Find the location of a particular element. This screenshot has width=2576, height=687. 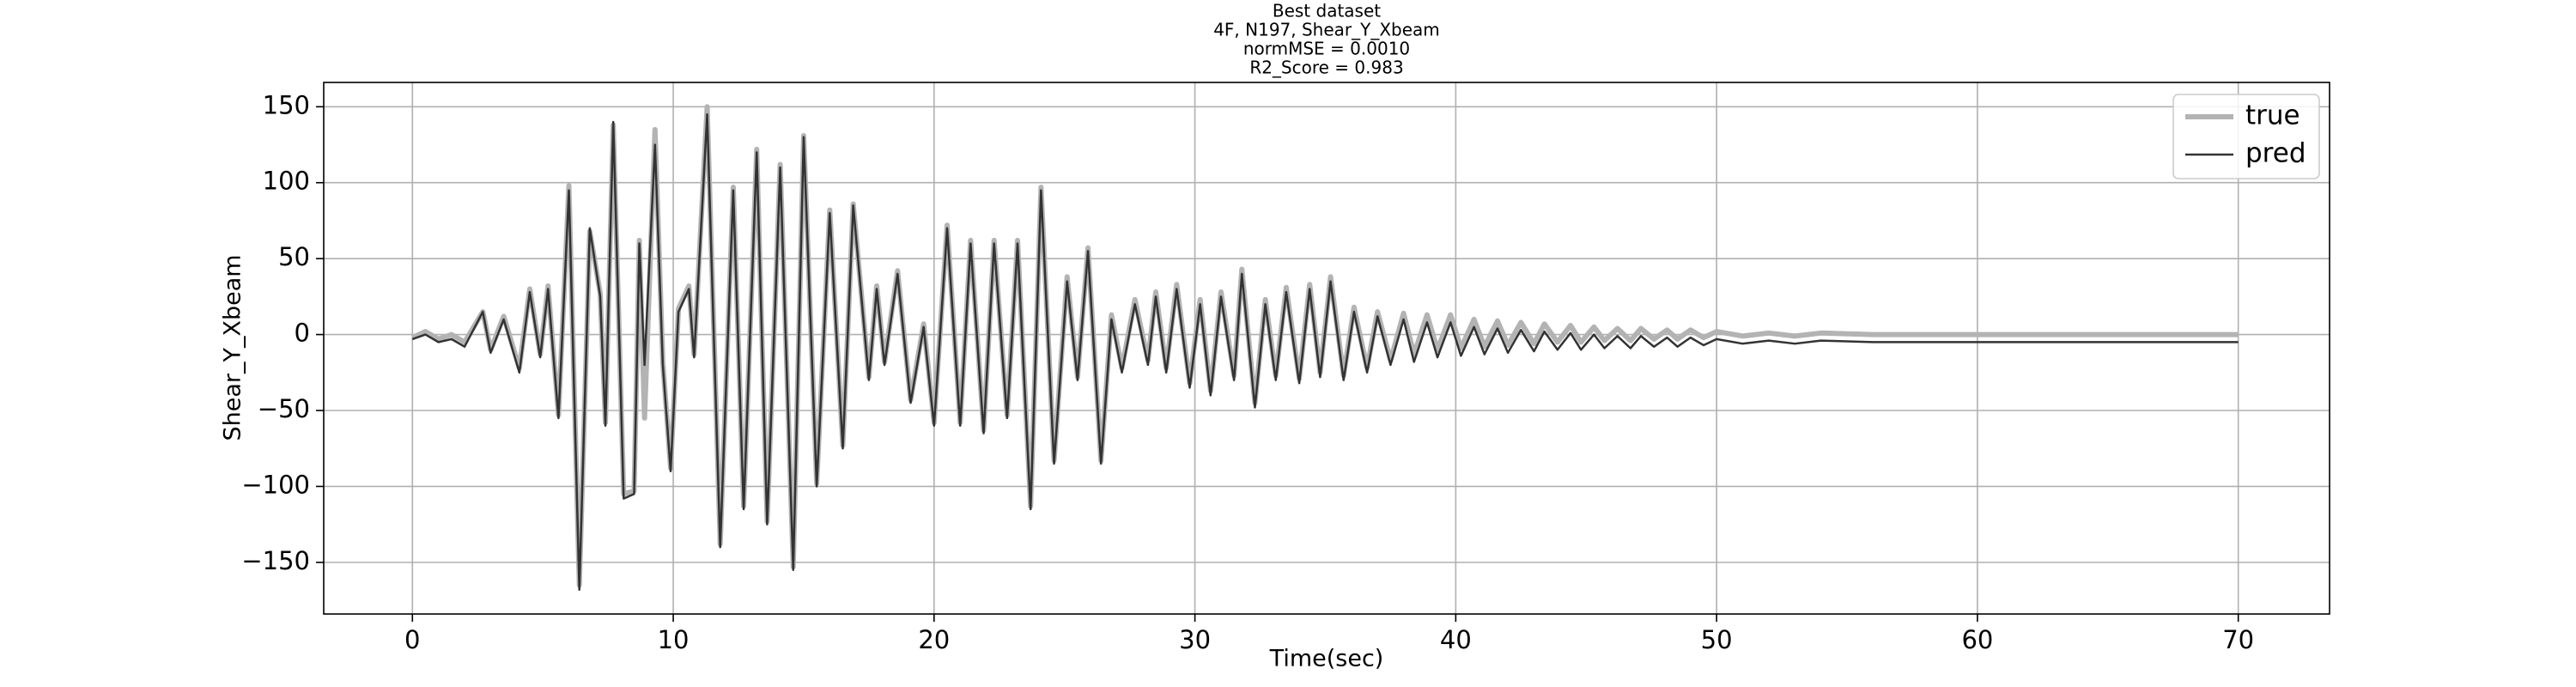

x-tick-label: 20 is located at coordinates (934, 639).